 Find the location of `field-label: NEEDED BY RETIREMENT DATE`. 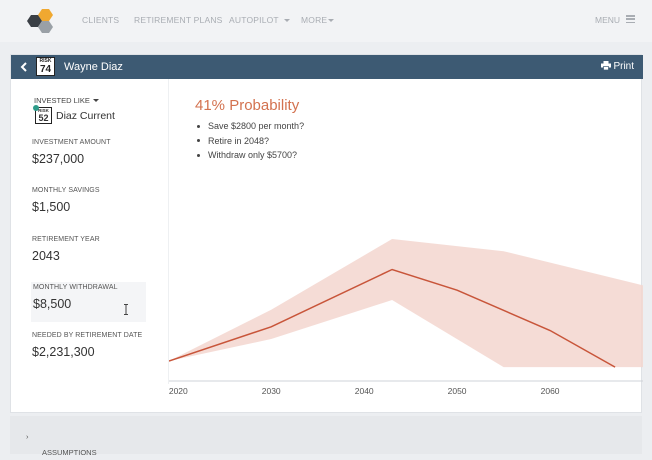

field-label: NEEDED BY RETIREMENT DATE is located at coordinates (87, 335).